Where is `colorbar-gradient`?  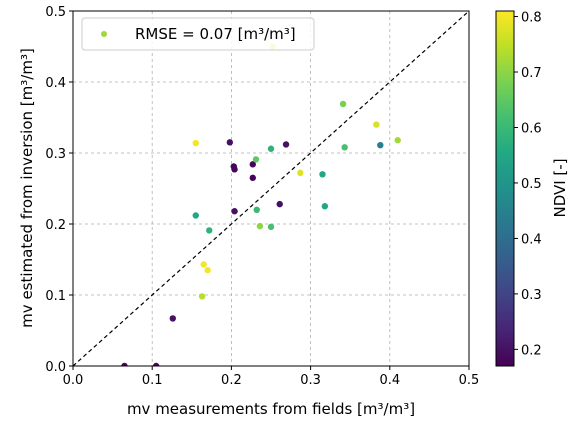 colorbar-gradient is located at coordinates (505, 188).